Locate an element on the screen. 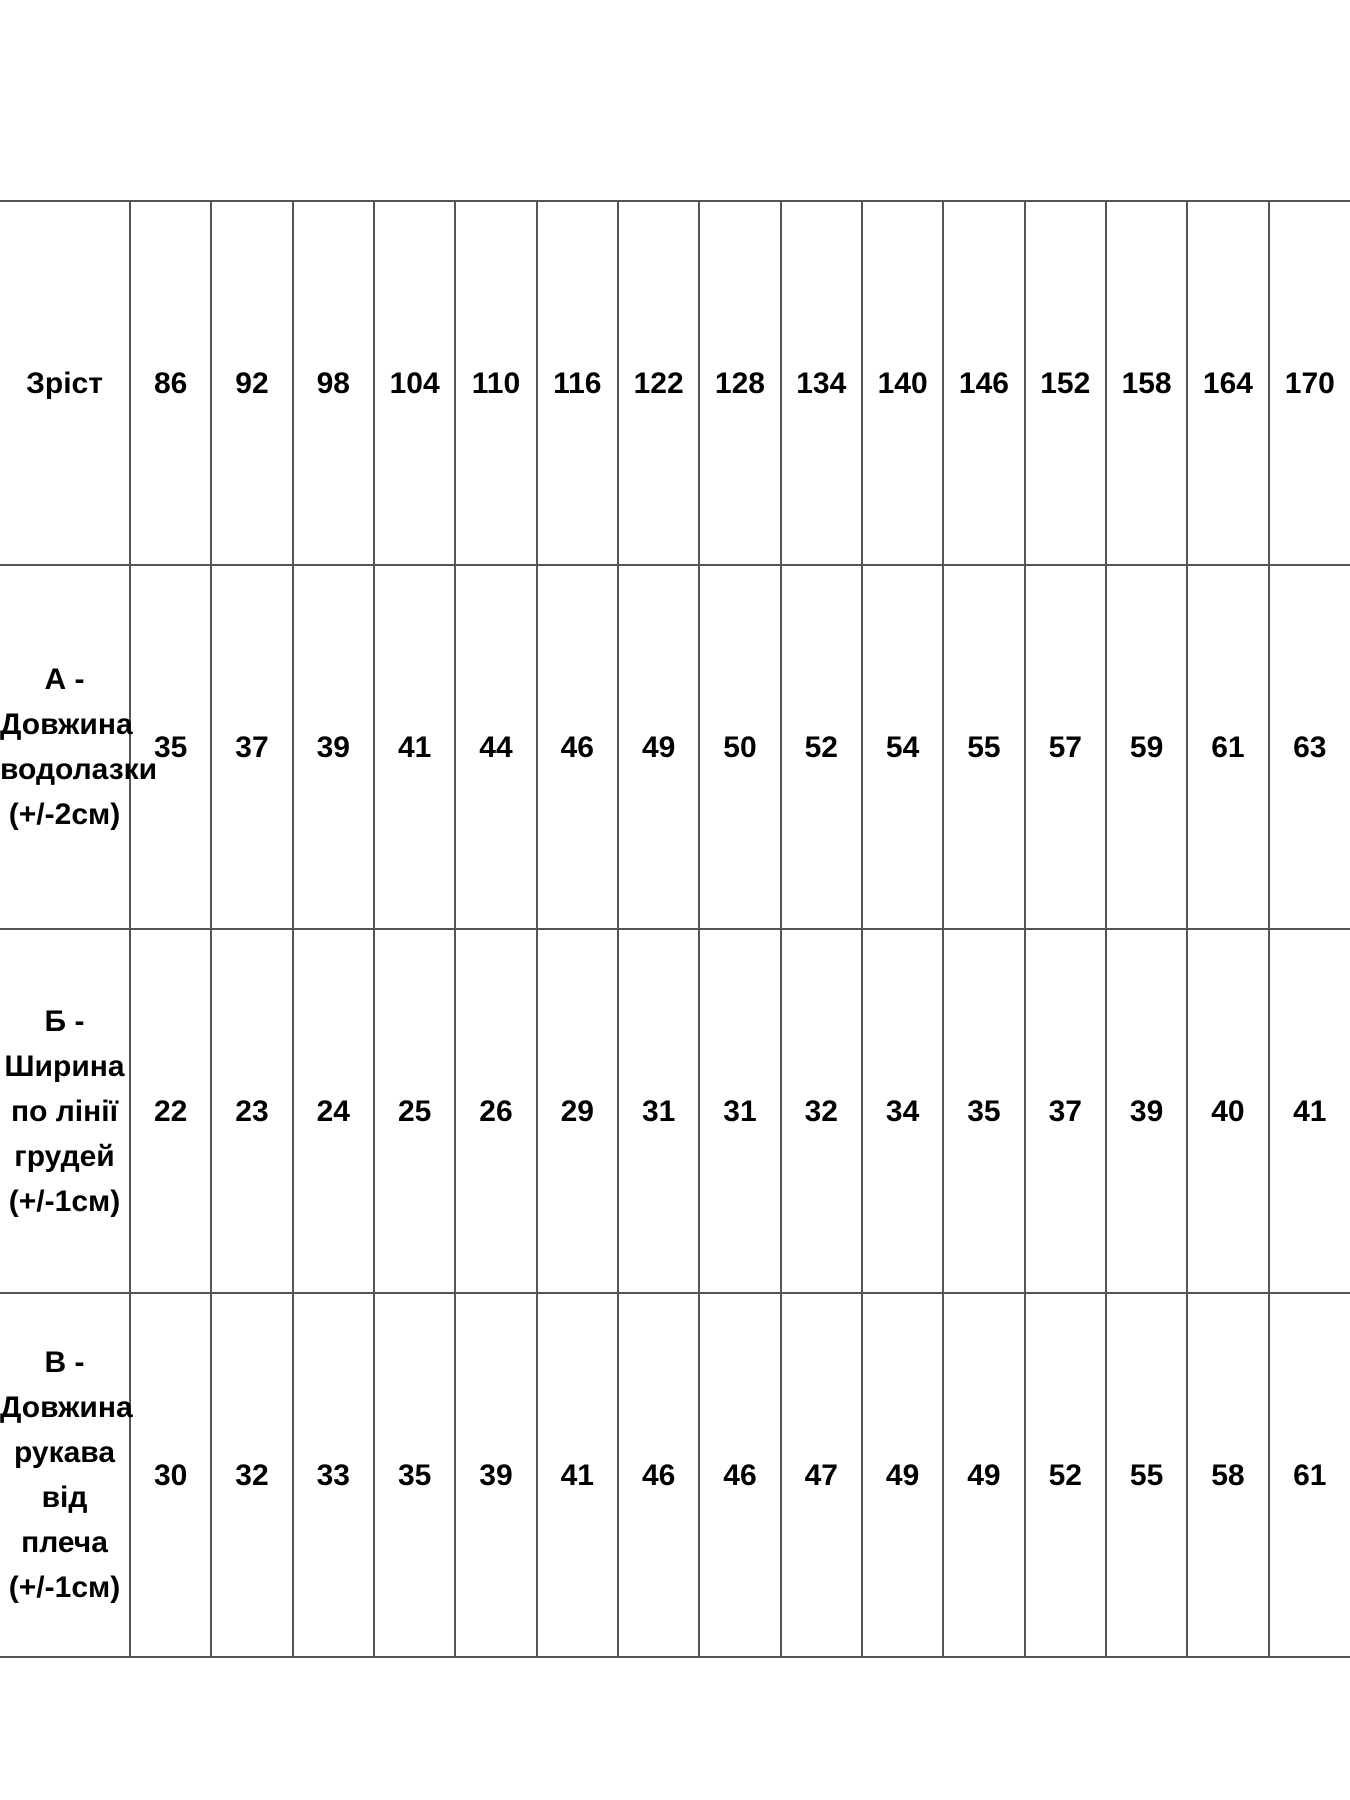 The height and width of the screenshot is (1800, 1350). table-cell: 122 is located at coordinates (658, 383).